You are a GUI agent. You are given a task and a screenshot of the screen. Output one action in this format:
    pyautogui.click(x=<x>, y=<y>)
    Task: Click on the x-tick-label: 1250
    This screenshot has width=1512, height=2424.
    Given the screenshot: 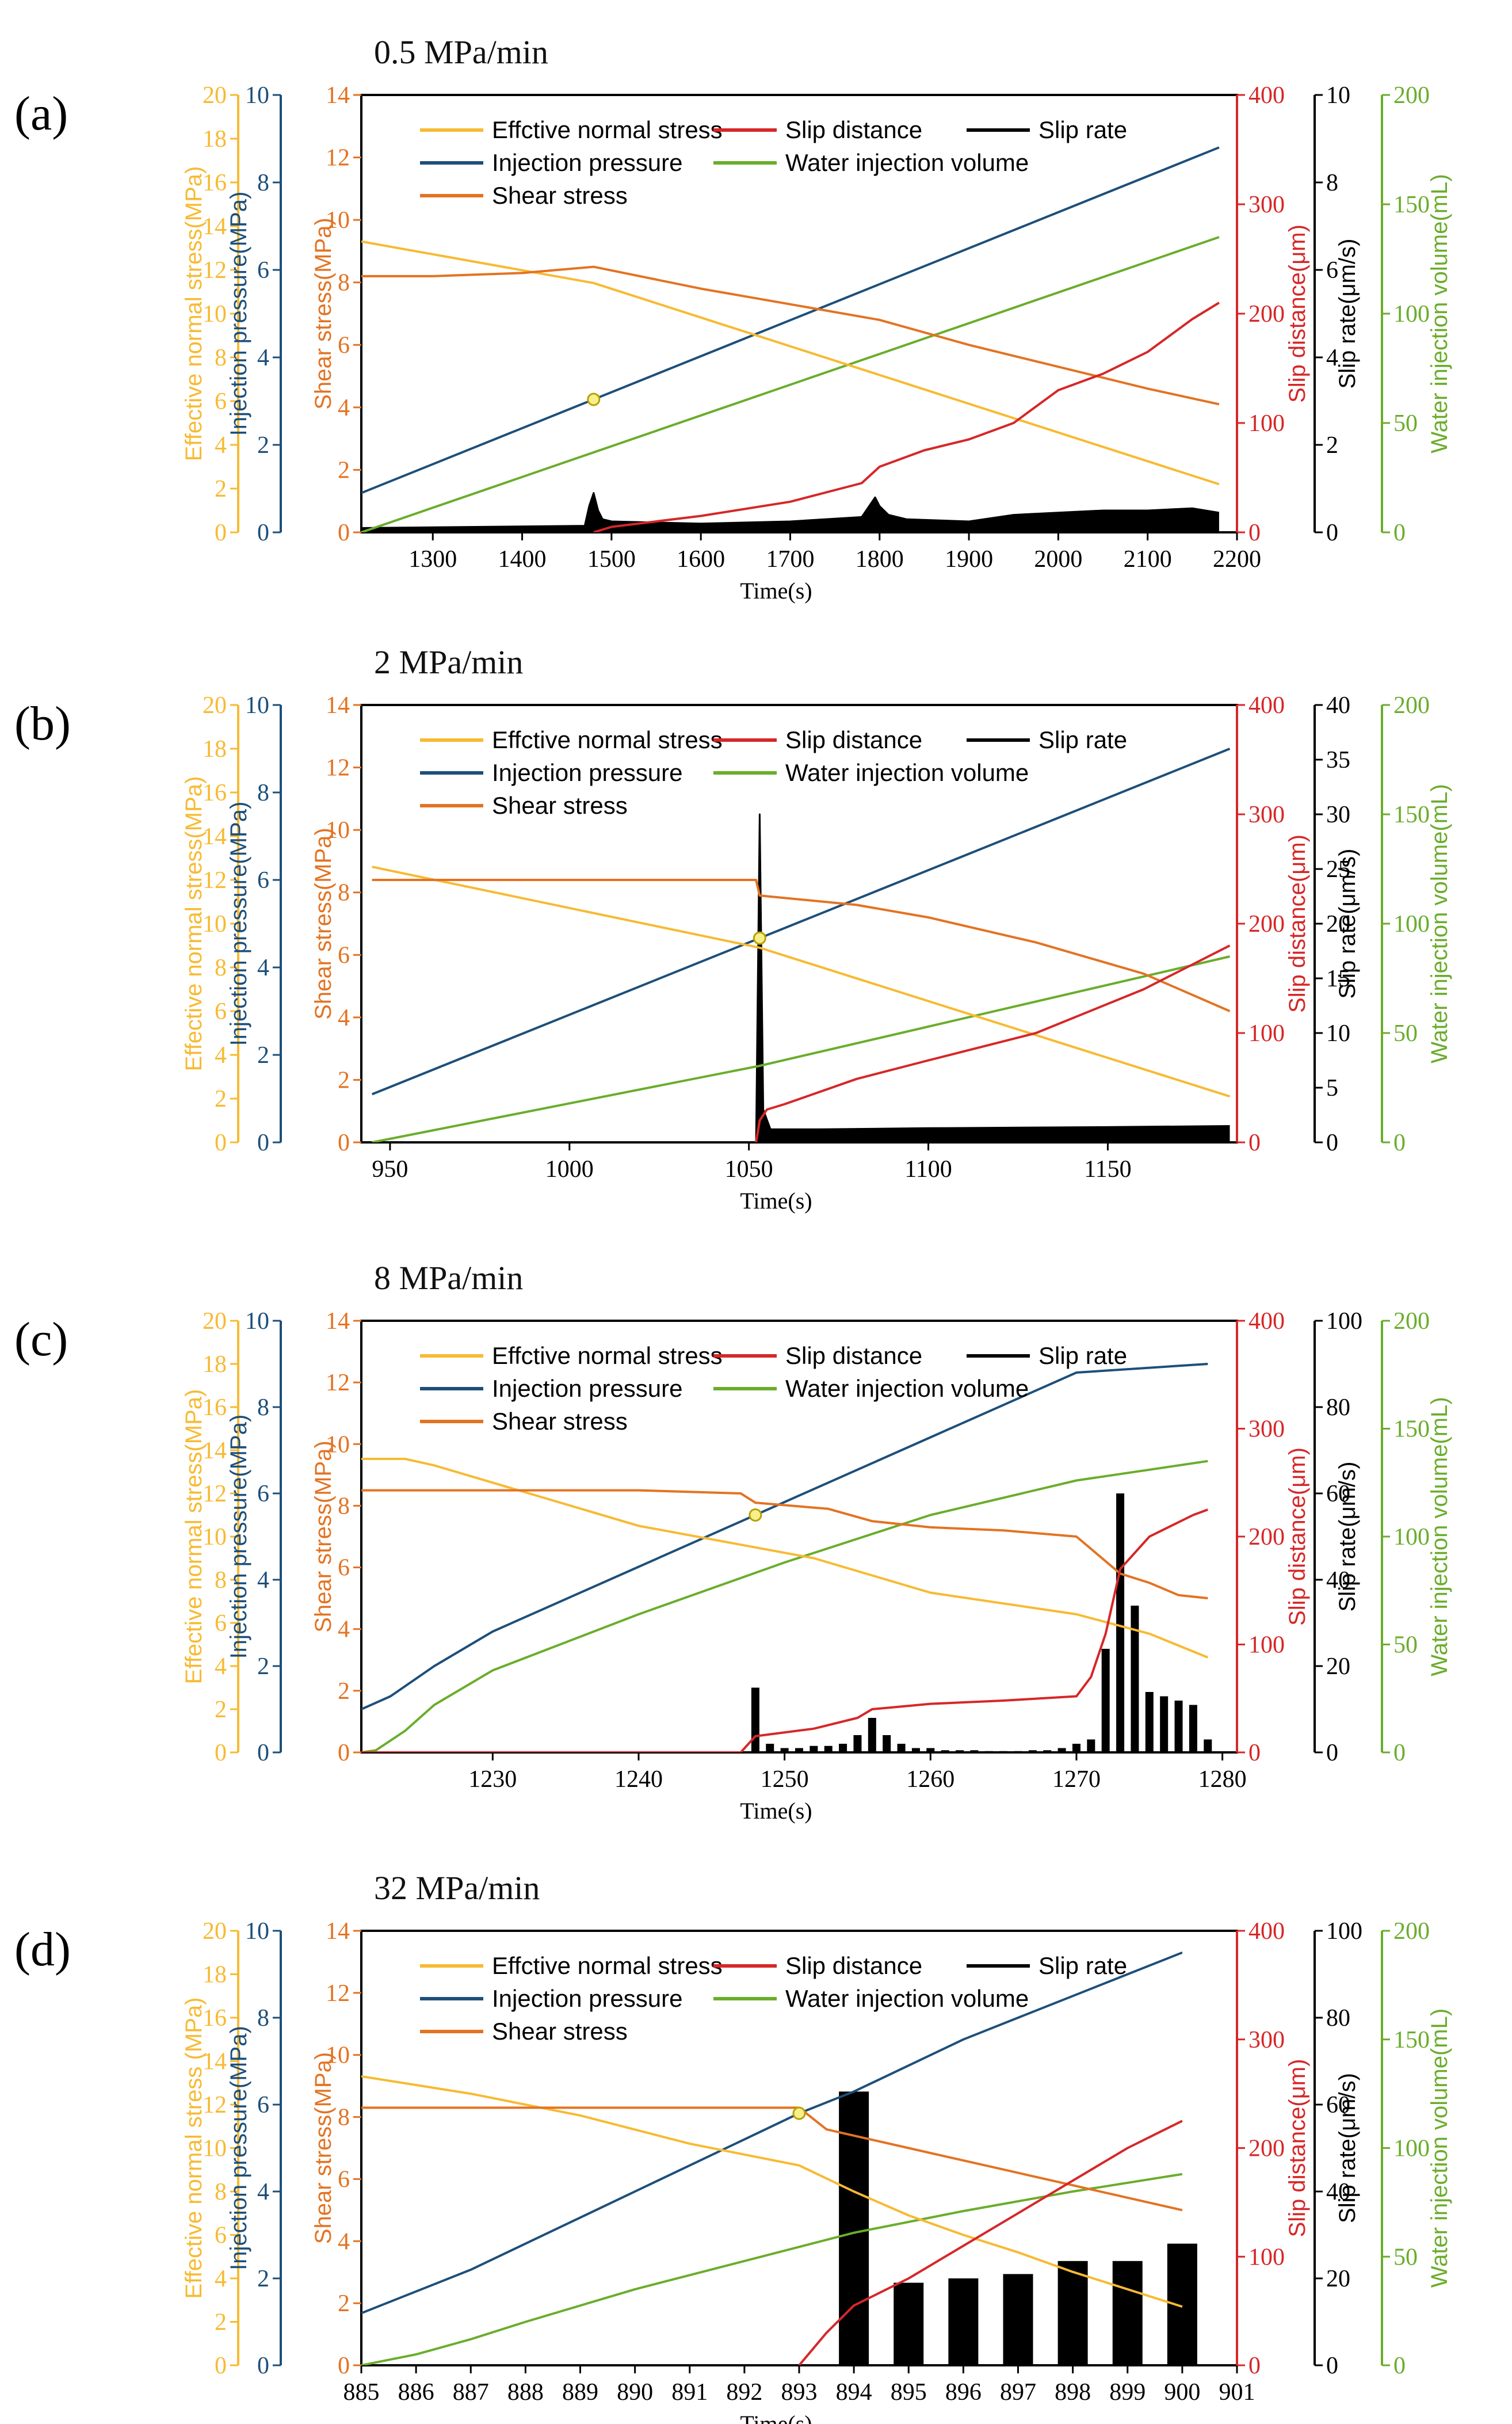 What is the action you would take?
    pyautogui.click(x=785, y=1779)
    